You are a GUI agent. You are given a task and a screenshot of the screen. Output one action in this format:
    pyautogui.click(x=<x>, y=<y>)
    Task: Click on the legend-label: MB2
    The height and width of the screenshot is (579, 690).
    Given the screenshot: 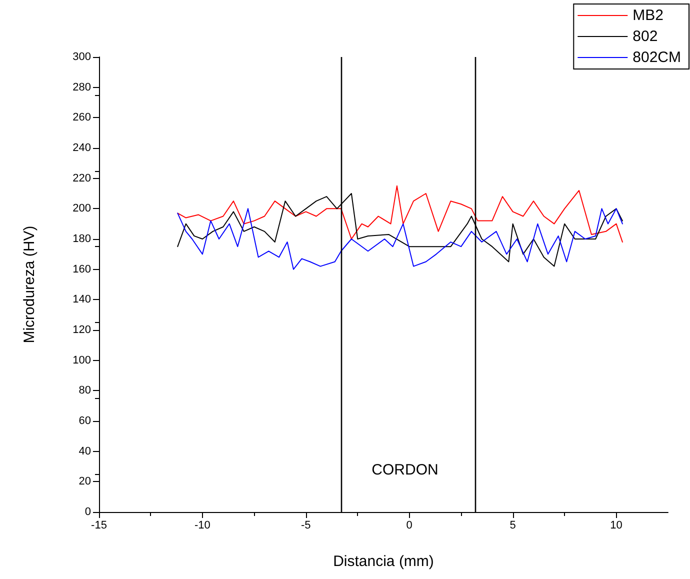 What is the action you would take?
    pyautogui.click(x=648, y=15)
    